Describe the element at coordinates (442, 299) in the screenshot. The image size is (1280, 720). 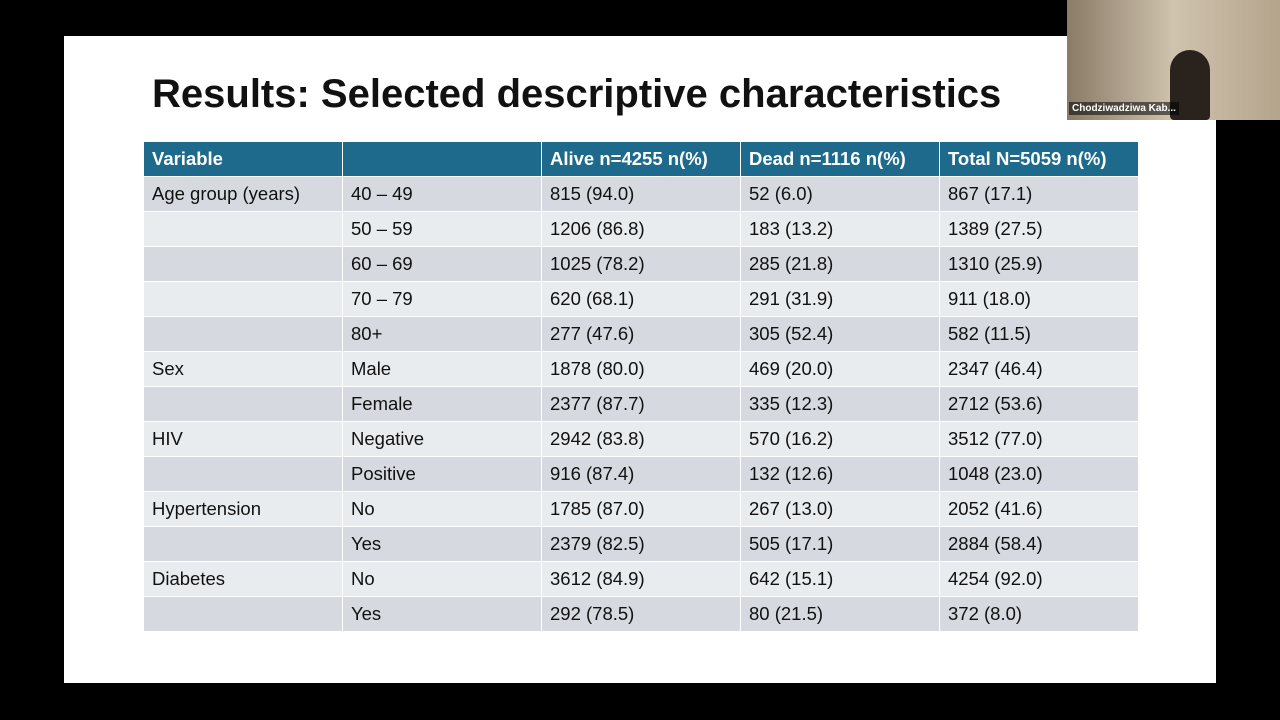
I see `table-cell: 70 – 79` at that location.